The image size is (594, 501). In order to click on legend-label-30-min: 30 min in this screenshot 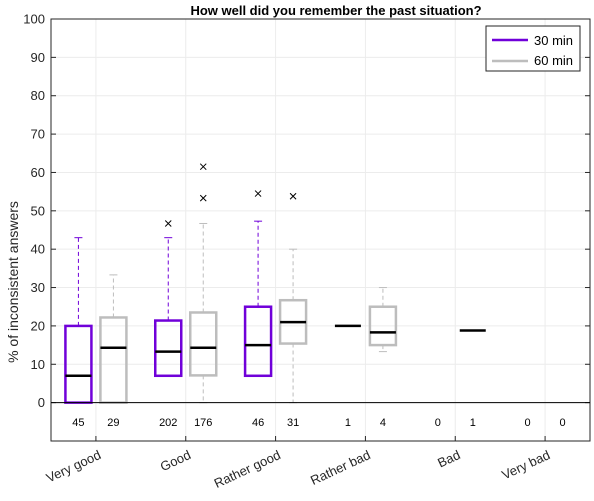, I will do `click(553, 40)`.